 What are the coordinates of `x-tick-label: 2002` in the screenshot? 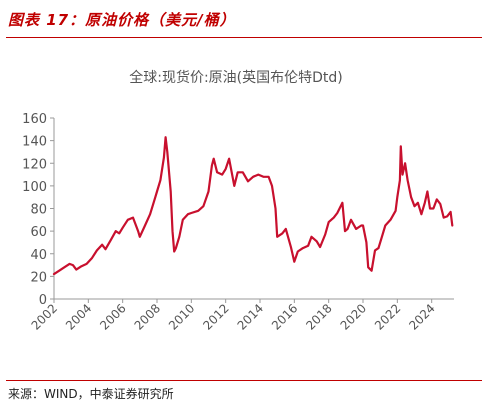 It's located at (44, 316).